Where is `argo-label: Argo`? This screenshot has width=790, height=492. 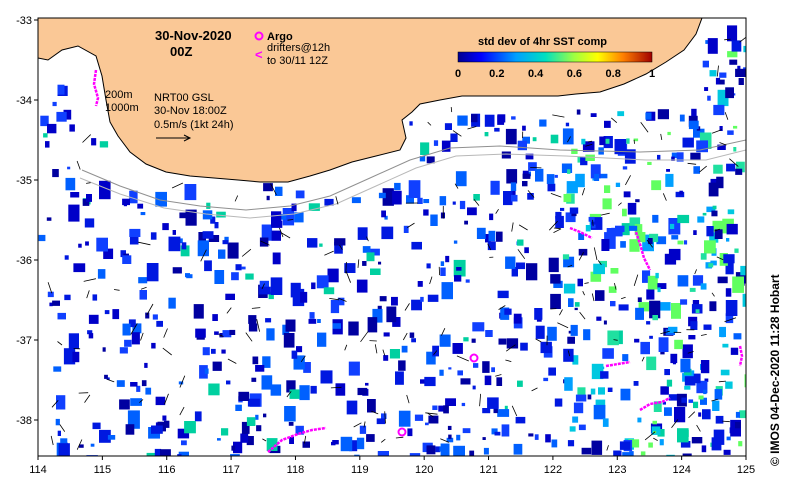
argo-label: Argo is located at coordinates (280, 37).